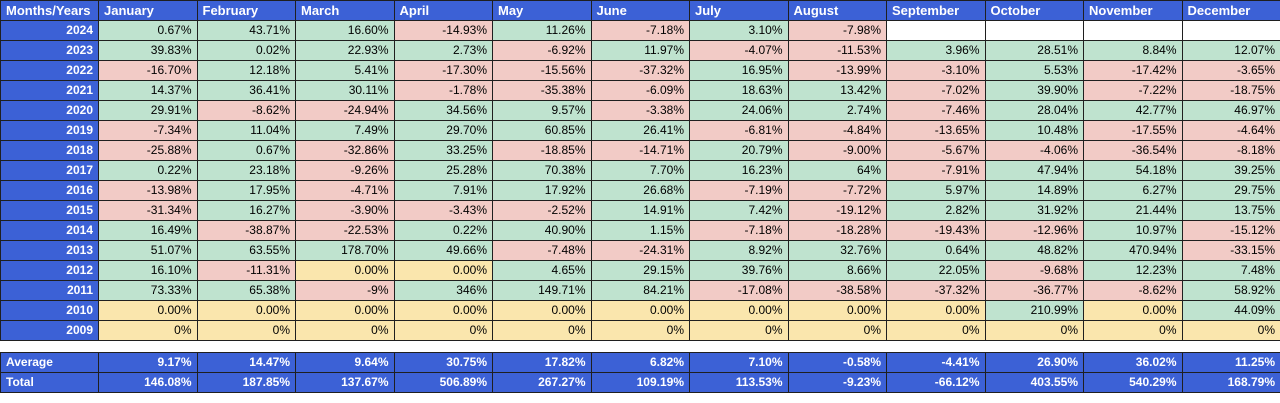 This screenshot has width=1280, height=403. I want to click on return-cell: 7.42%, so click(739, 210).